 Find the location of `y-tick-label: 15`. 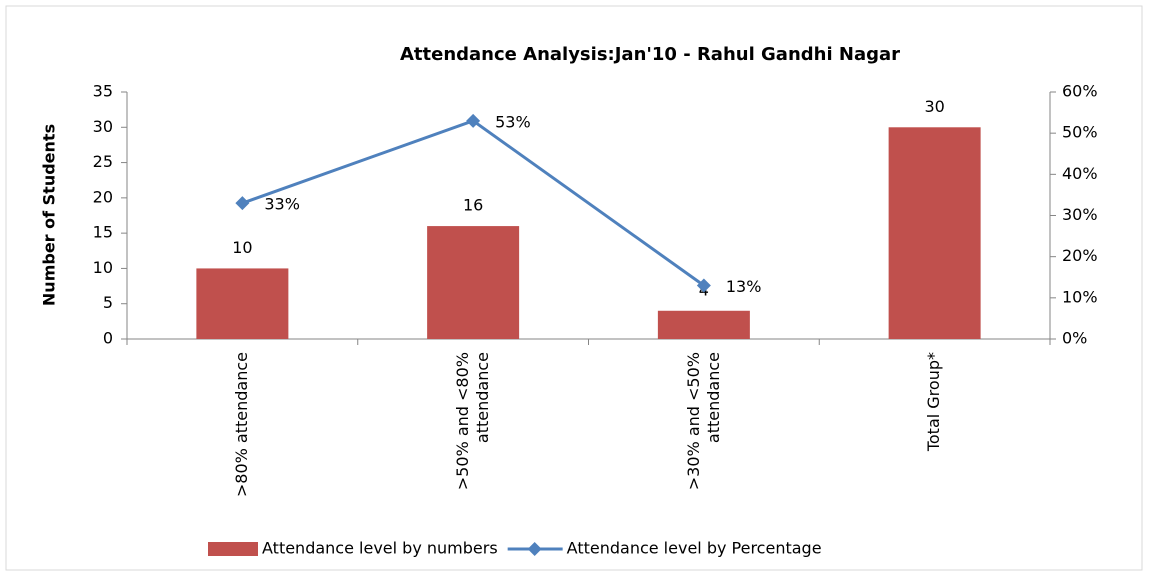

y-tick-label: 15 is located at coordinates (103, 232).